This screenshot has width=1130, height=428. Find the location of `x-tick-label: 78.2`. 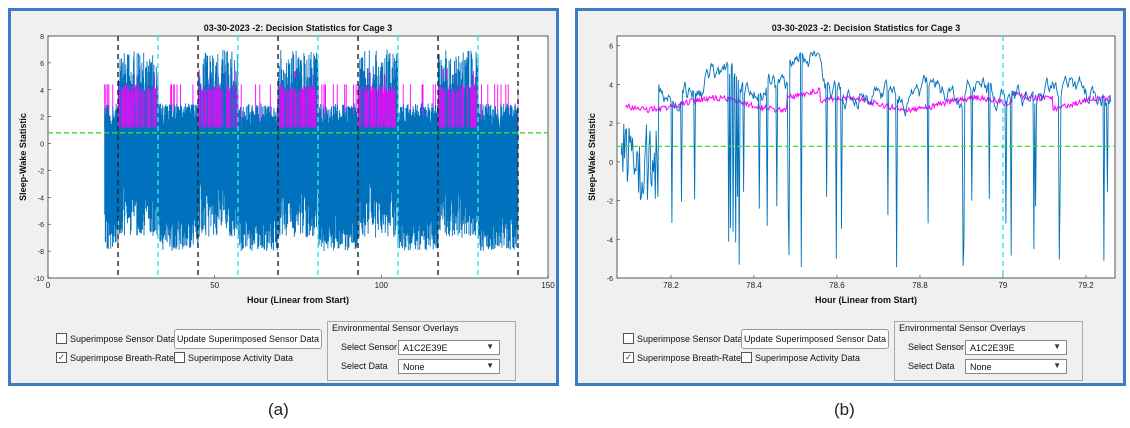

x-tick-label: 78.2 is located at coordinates (671, 285).